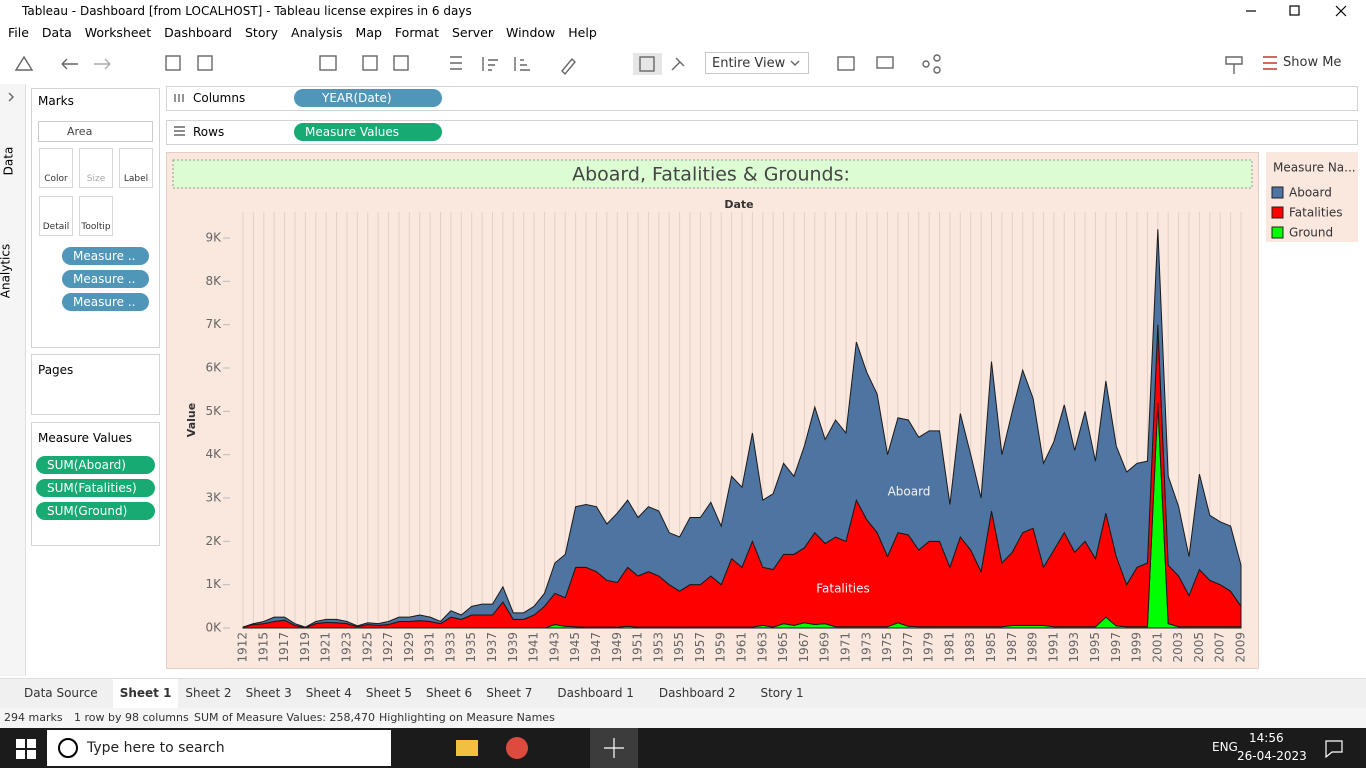  Describe the element at coordinates (678, 64) in the screenshot. I see `pin-icon` at that location.